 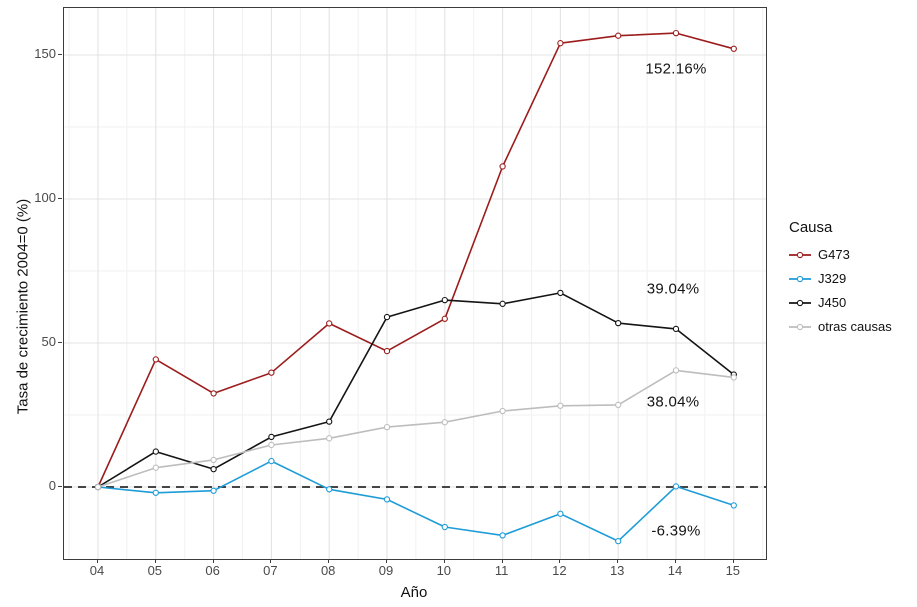 I want to click on x-axis-title: Año, so click(x=414, y=592).